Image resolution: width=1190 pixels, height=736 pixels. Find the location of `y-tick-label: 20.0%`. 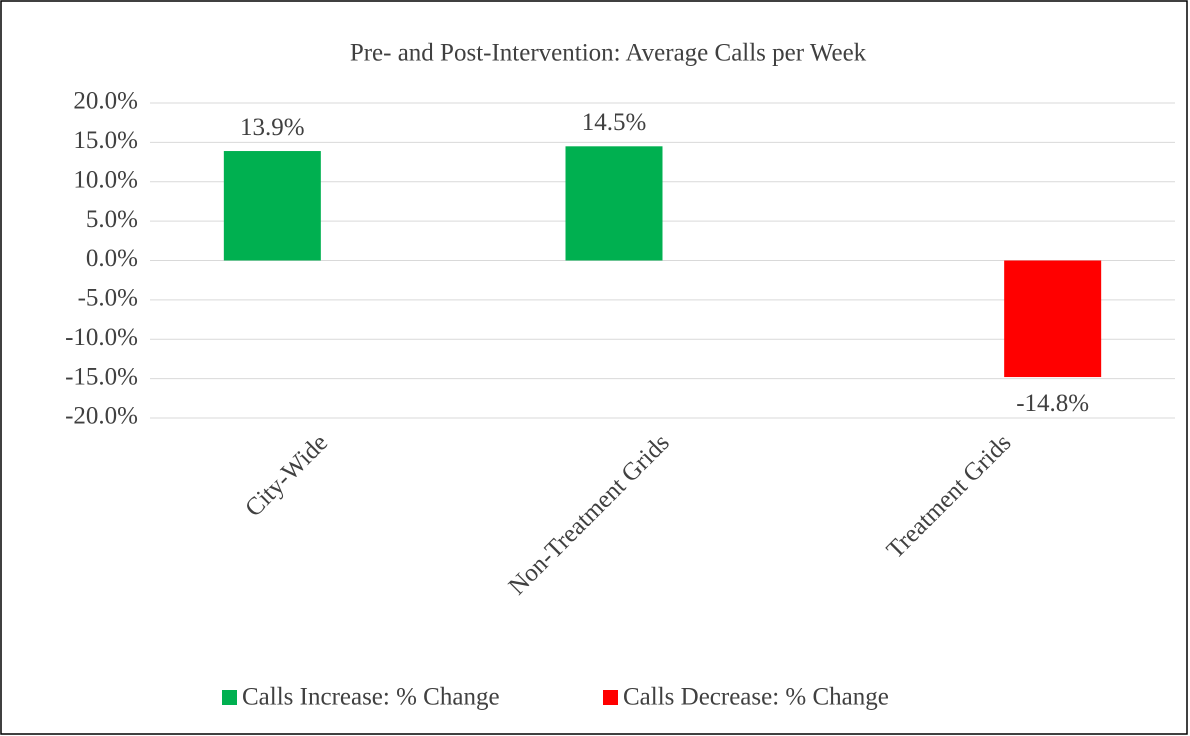

y-tick-label: 20.0% is located at coordinates (105, 101).